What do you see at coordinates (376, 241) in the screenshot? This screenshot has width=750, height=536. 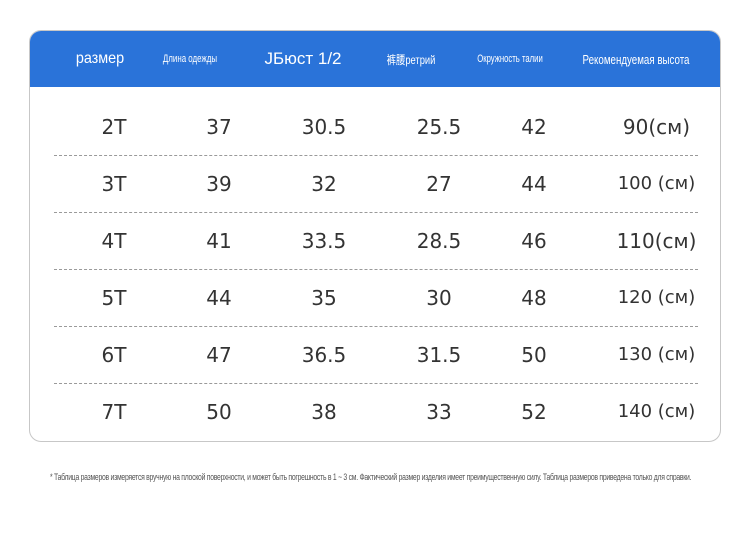 I see `table-row: 4T 41 33.5 28.5 46 110(см)` at bounding box center [376, 241].